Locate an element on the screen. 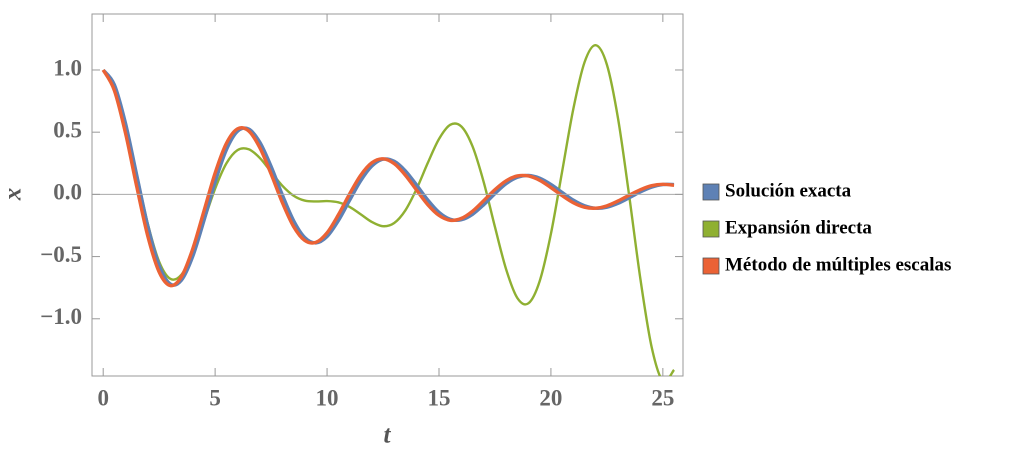 The width and height of the screenshot is (1024, 451). x-tick-label: 0 is located at coordinates (103, 397).